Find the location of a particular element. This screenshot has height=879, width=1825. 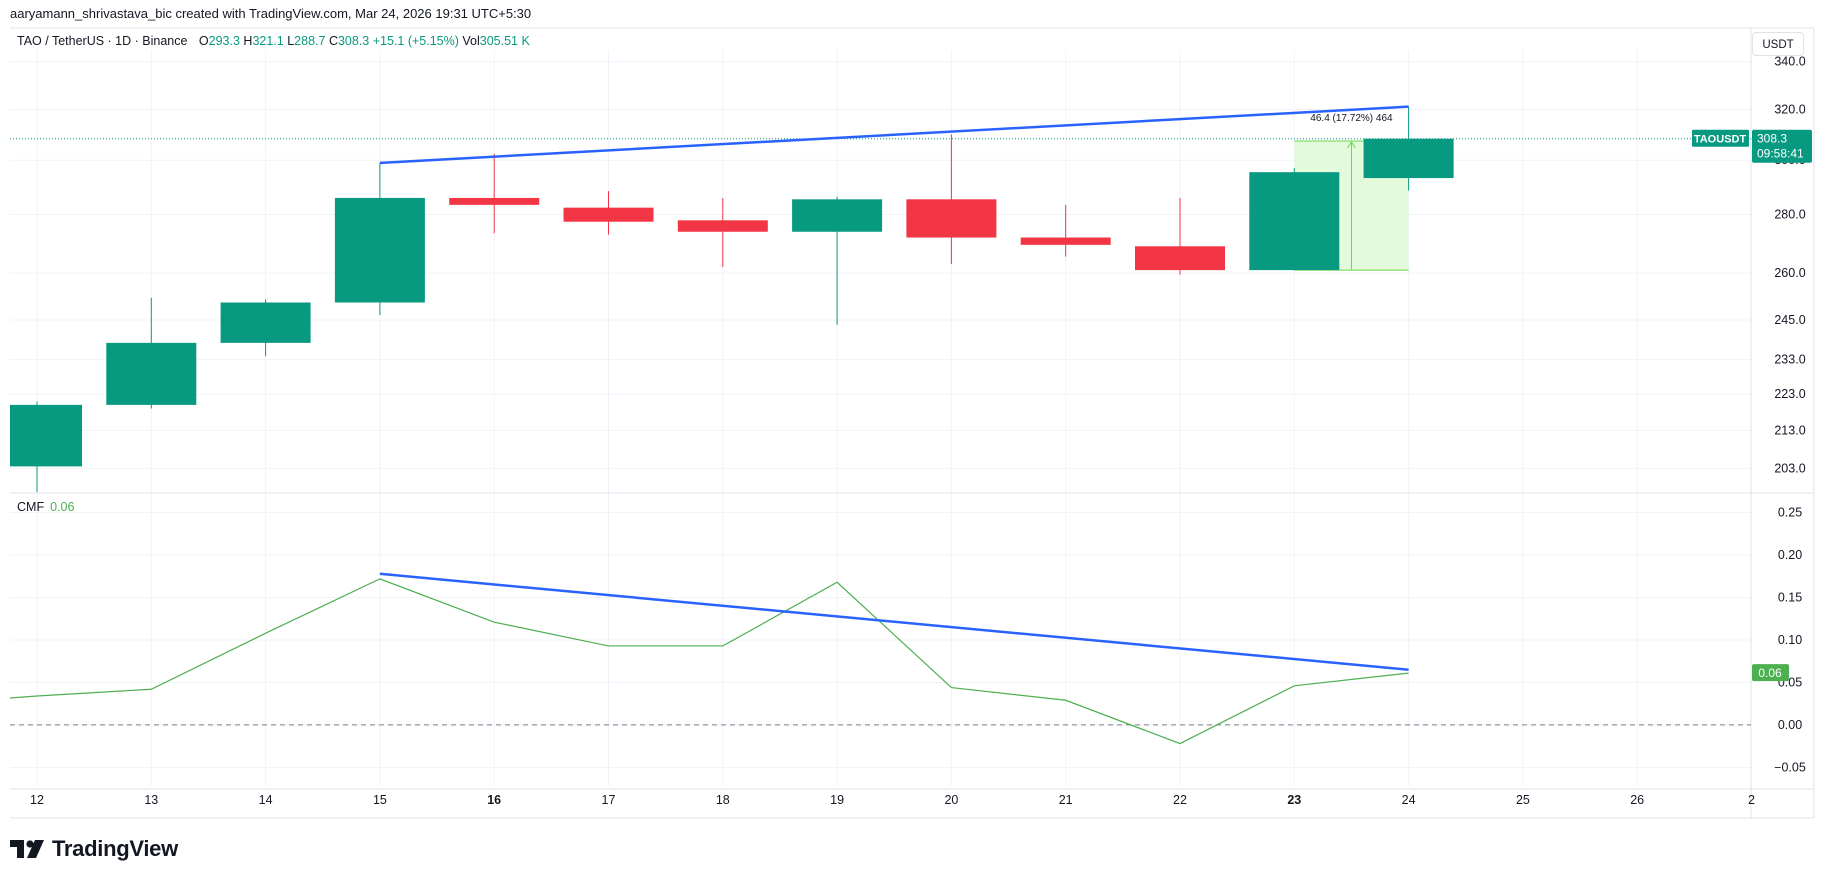

volume-value: 305.51 K is located at coordinates (504, 41).